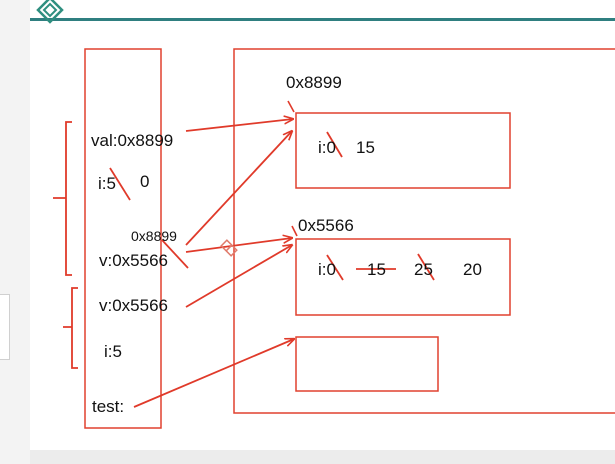 This screenshot has height=464, width=615. What do you see at coordinates (327, 147) in the screenshot?
I see `heap-object1-field: i:0` at bounding box center [327, 147].